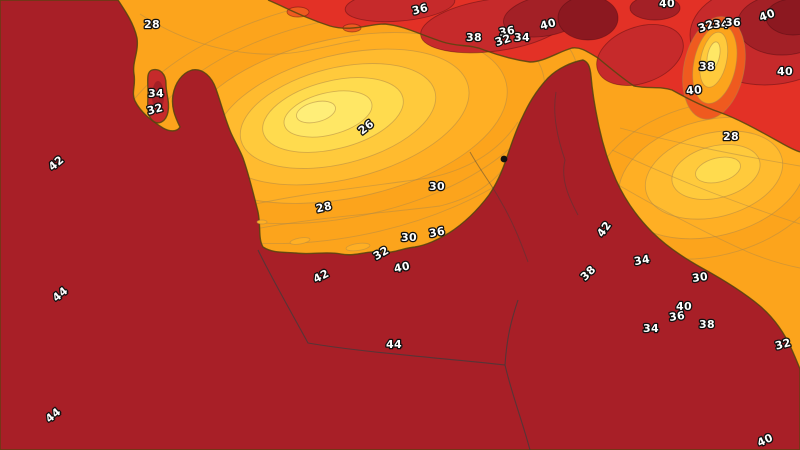 This screenshot has height=450, width=800. What do you see at coordinates (394, 344) in the screenshot?
I see `temp-label: 44` at bounding box center [394, 344].